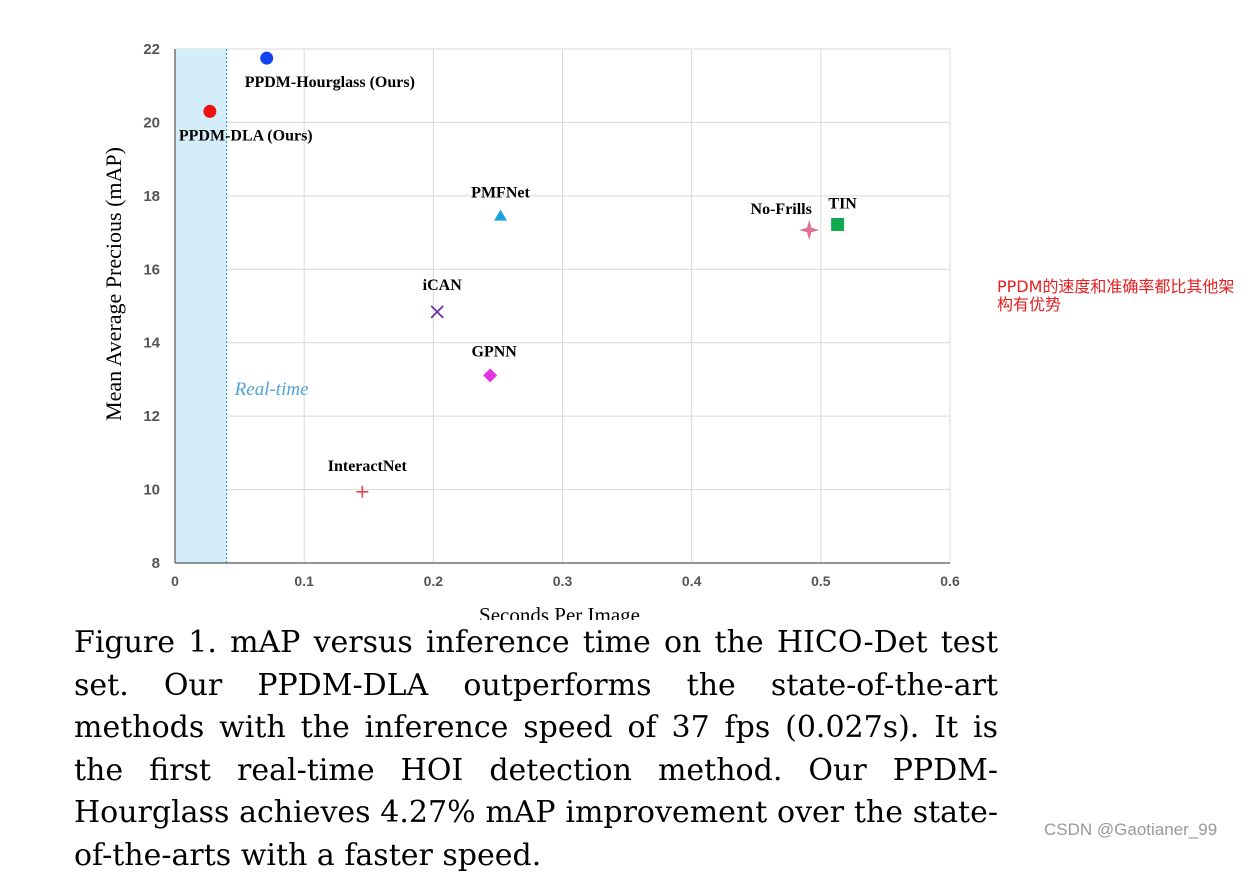 The image size is (1251, 877). I want to click on x-tick-label: 0.2, so click(434, 581).